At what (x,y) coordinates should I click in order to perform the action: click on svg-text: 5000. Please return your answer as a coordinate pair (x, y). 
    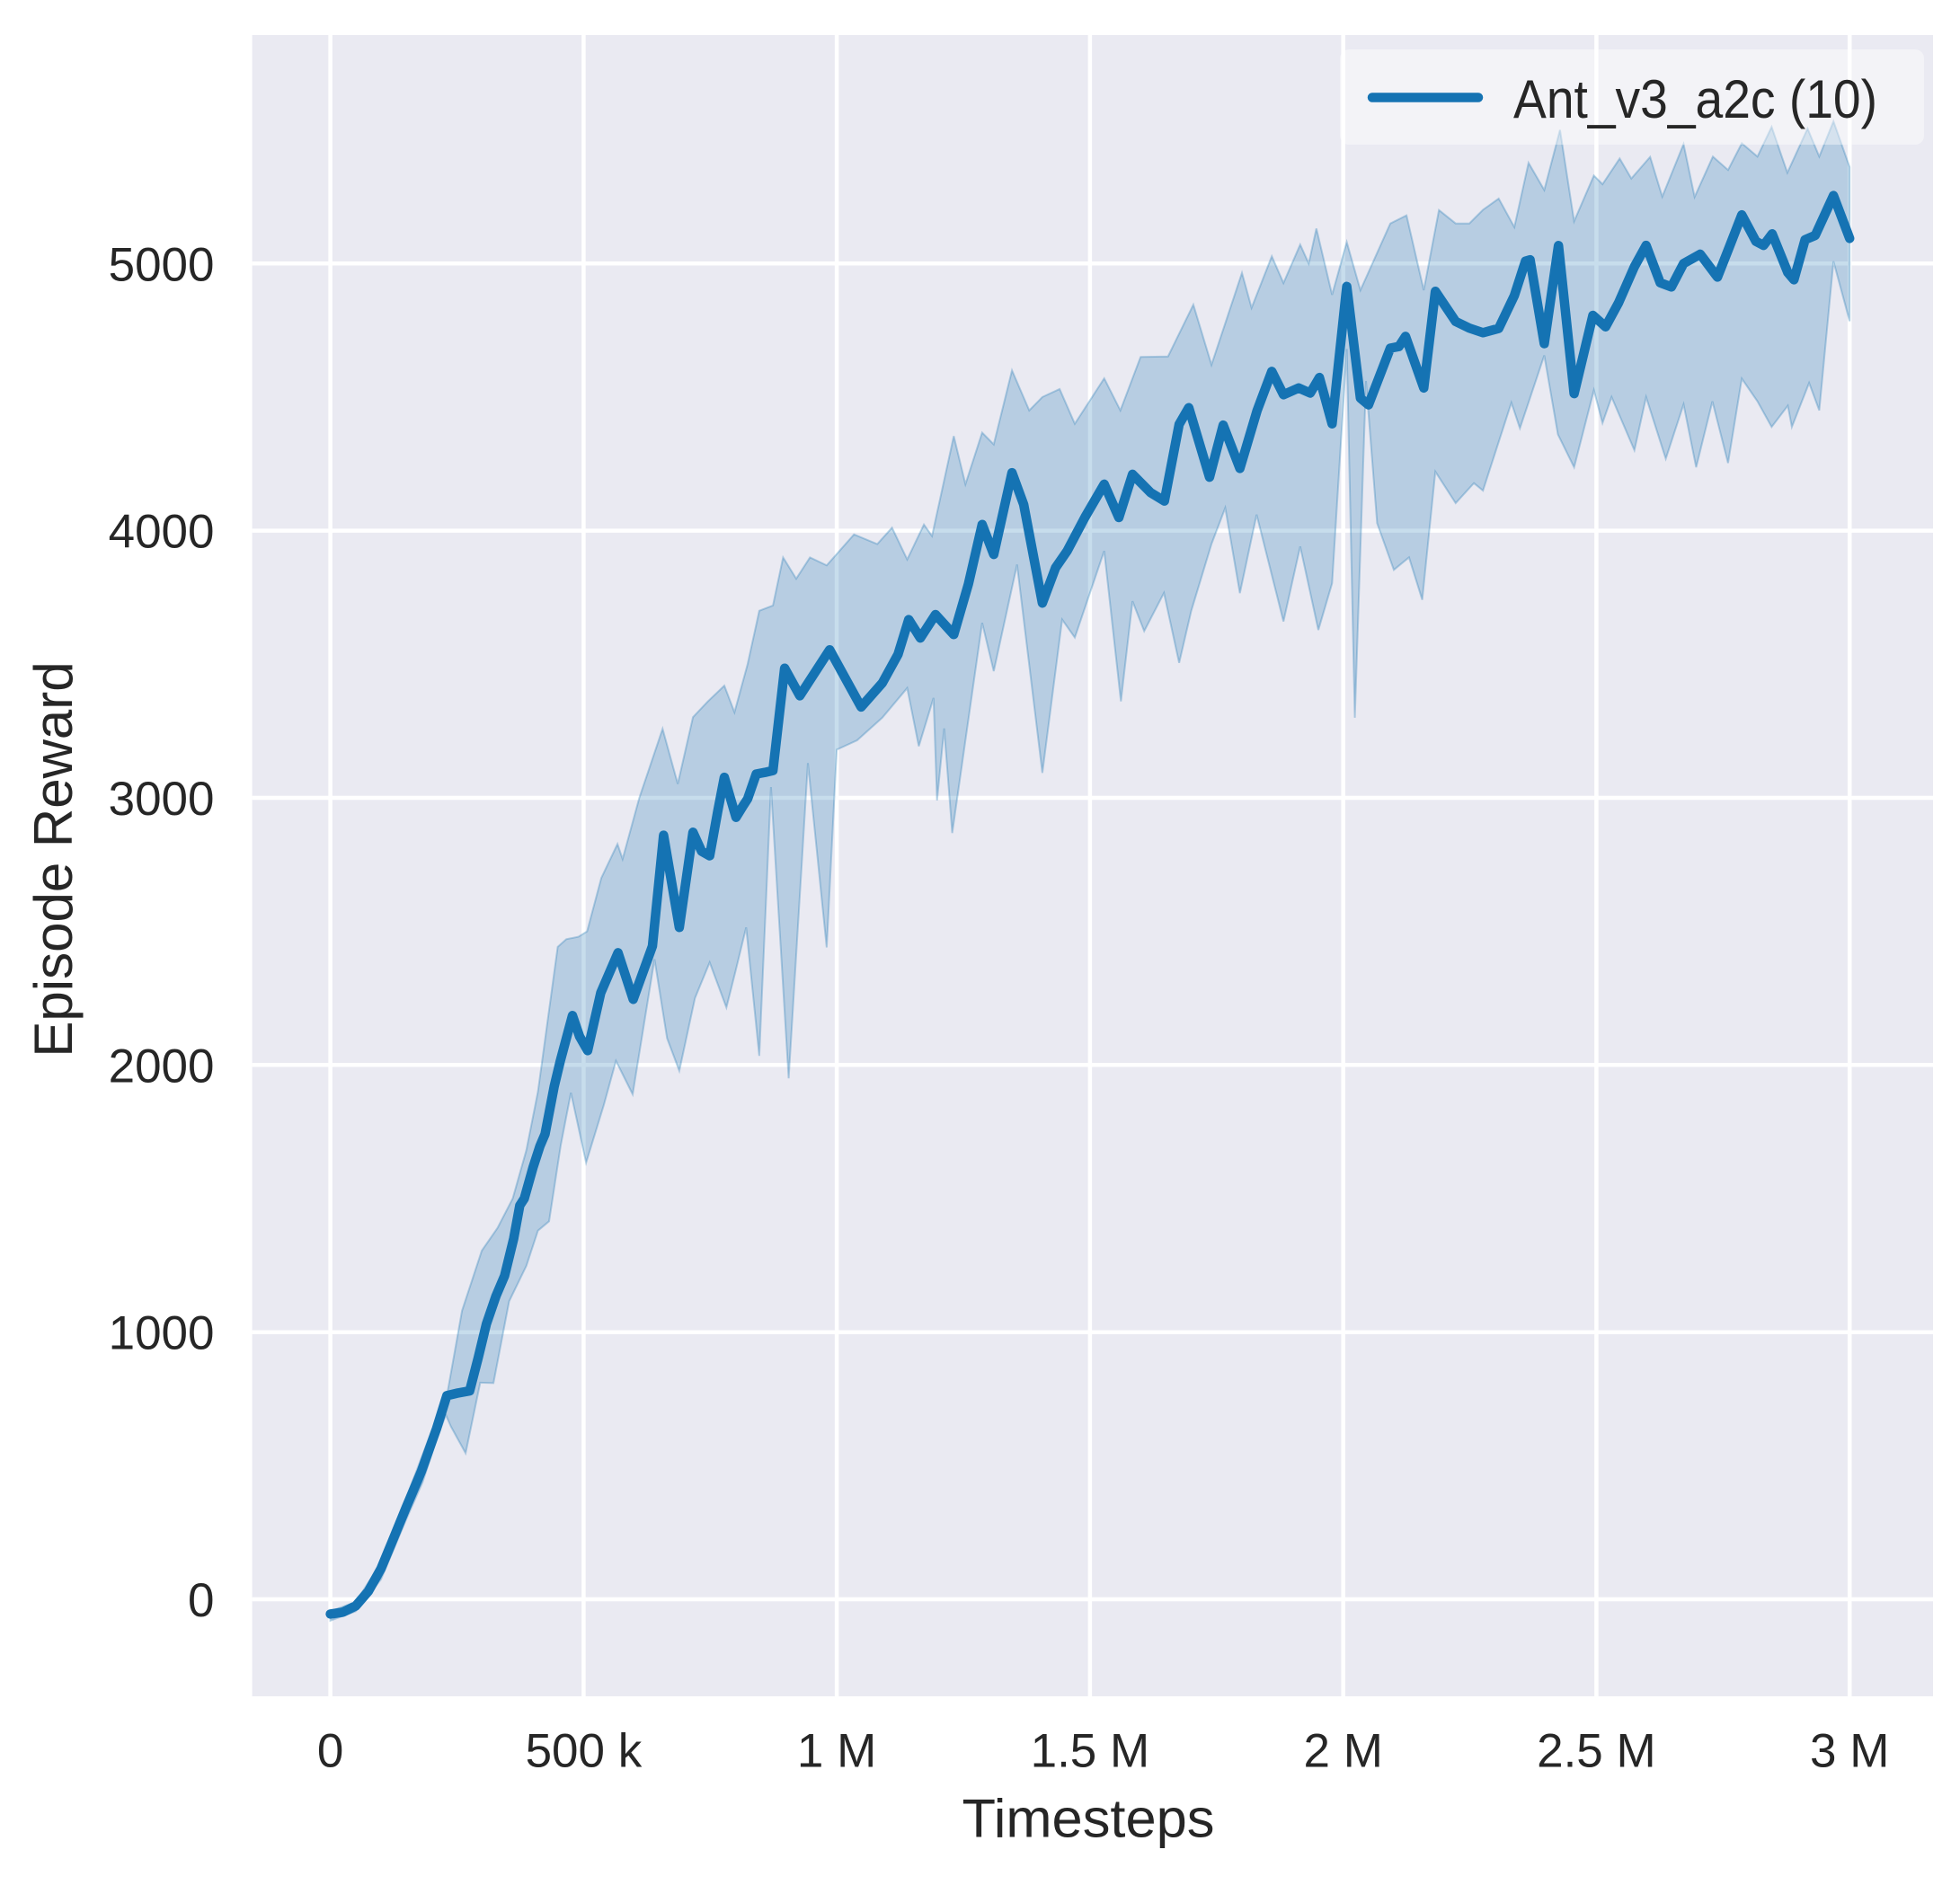
    Looking at the image, I should click on (162, 264).